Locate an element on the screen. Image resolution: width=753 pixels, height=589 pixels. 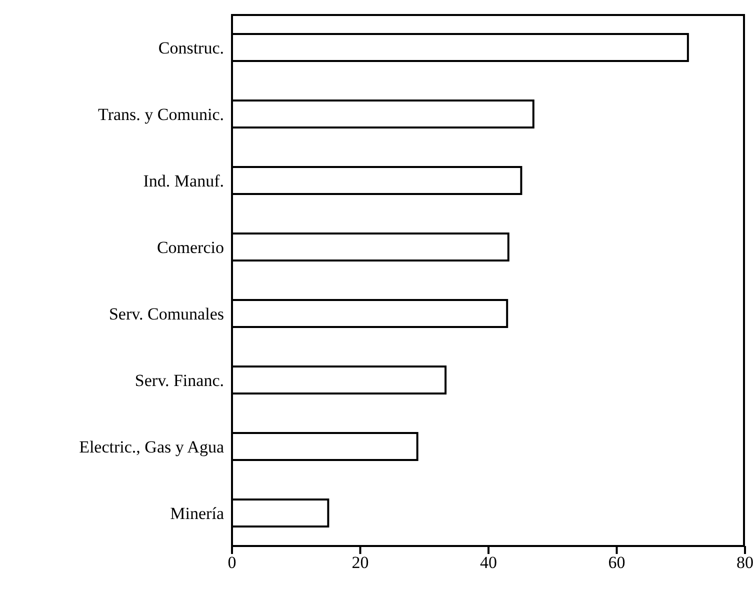
x-tick-label: 20 is located at coordinates (360, 562).